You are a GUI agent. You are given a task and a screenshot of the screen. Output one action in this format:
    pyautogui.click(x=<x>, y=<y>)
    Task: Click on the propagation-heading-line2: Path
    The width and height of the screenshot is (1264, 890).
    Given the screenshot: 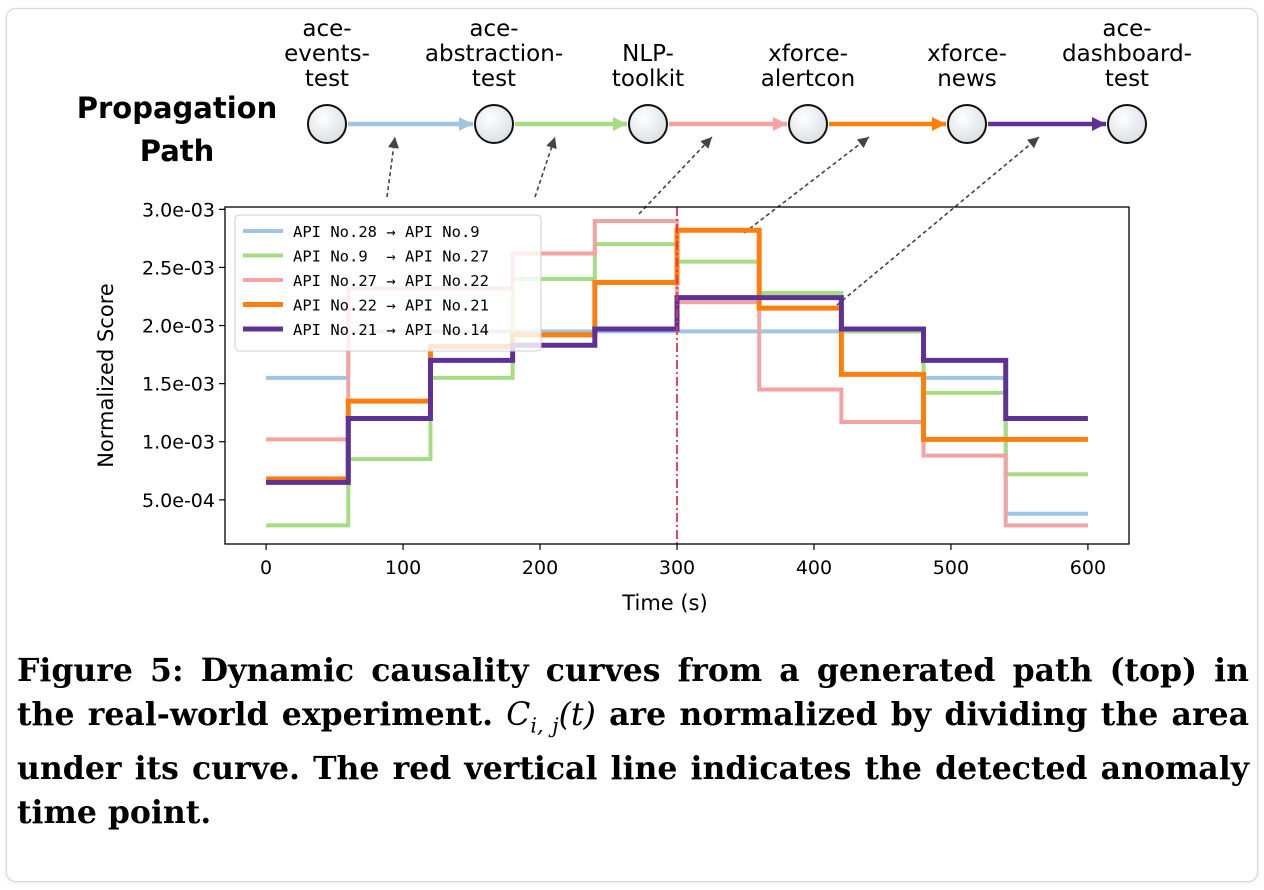 What is the action you would take?
    pyautogui.click(x=177, y=151)
    